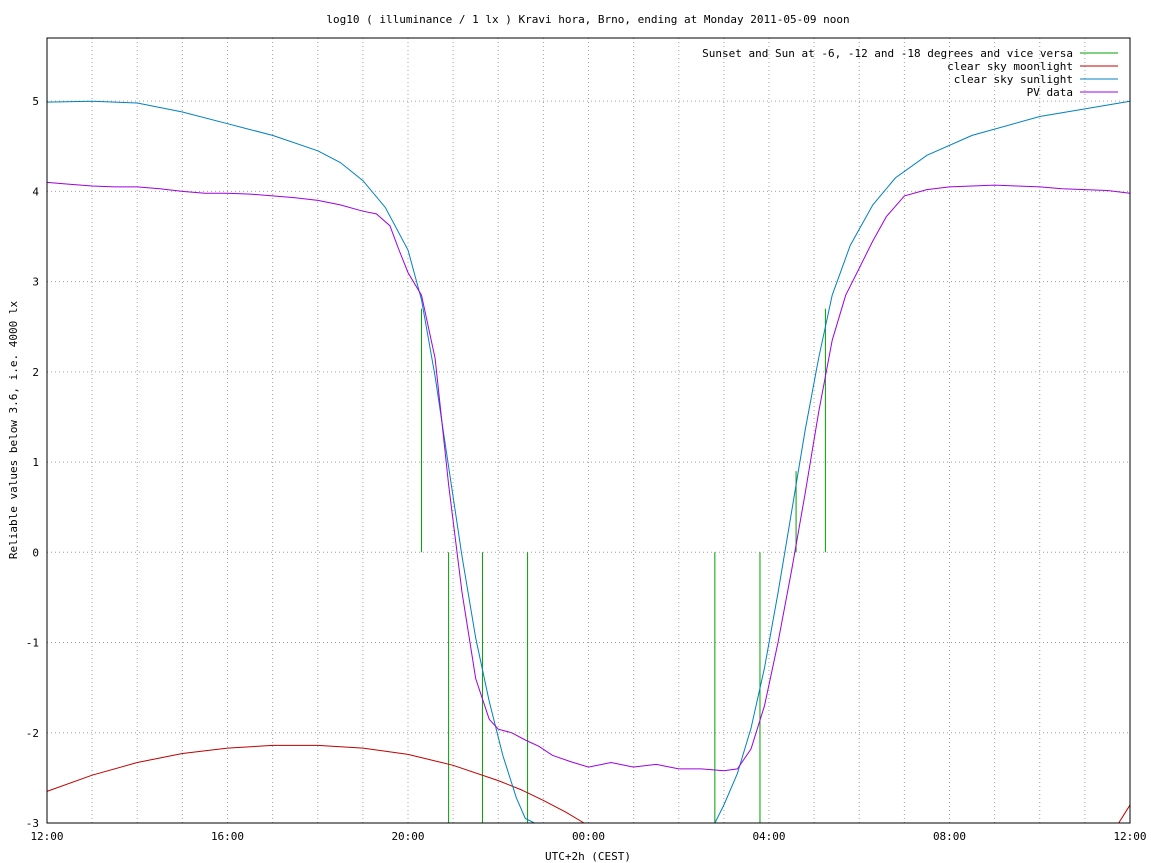 The width and height of the screenshot is (1151, 863). I want to click on x-tick-label: 20:00, so click(407, 836).